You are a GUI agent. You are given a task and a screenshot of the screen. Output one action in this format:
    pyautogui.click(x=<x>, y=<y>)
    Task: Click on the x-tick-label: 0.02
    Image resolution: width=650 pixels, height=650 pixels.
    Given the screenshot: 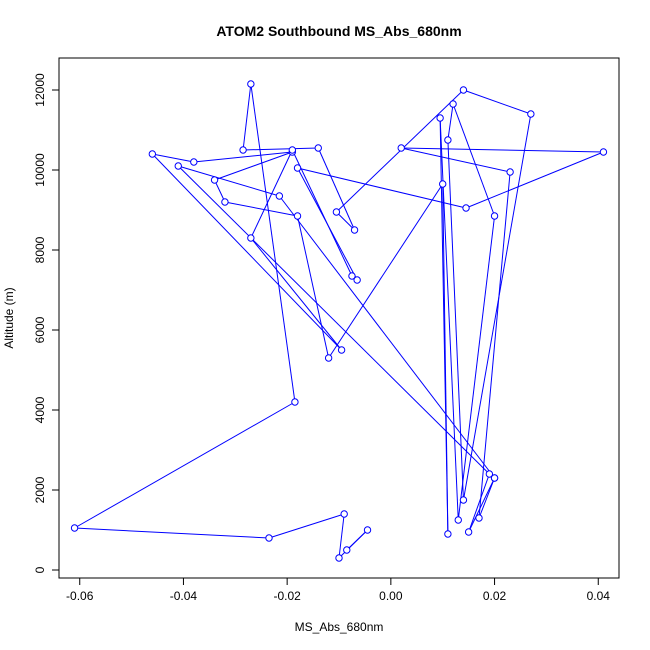 What is the action you would take?
    pyautogui.click(x=495, y=596)
    